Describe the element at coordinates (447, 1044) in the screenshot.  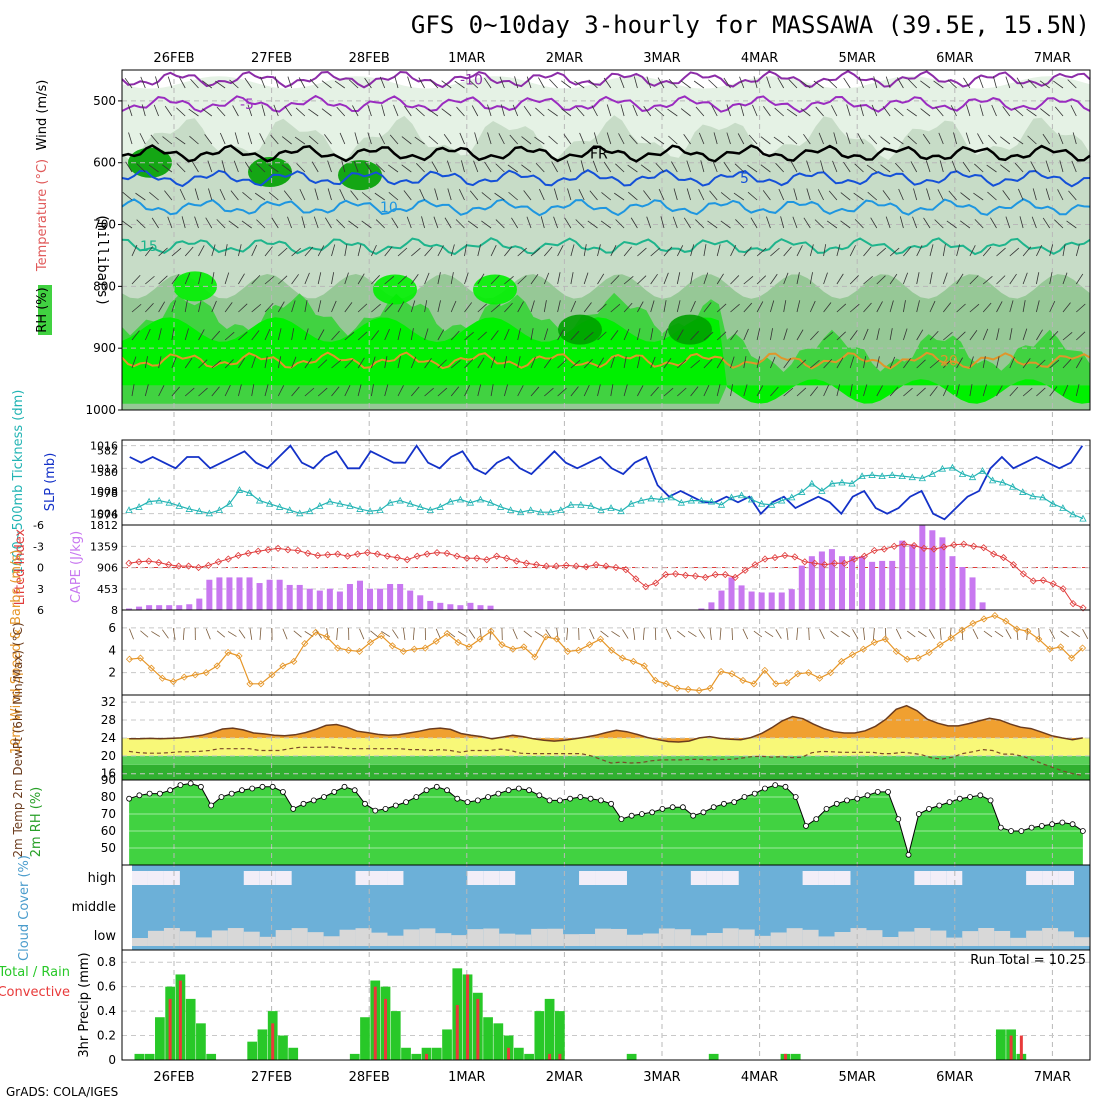
I see `precip-total-bar` at that location.